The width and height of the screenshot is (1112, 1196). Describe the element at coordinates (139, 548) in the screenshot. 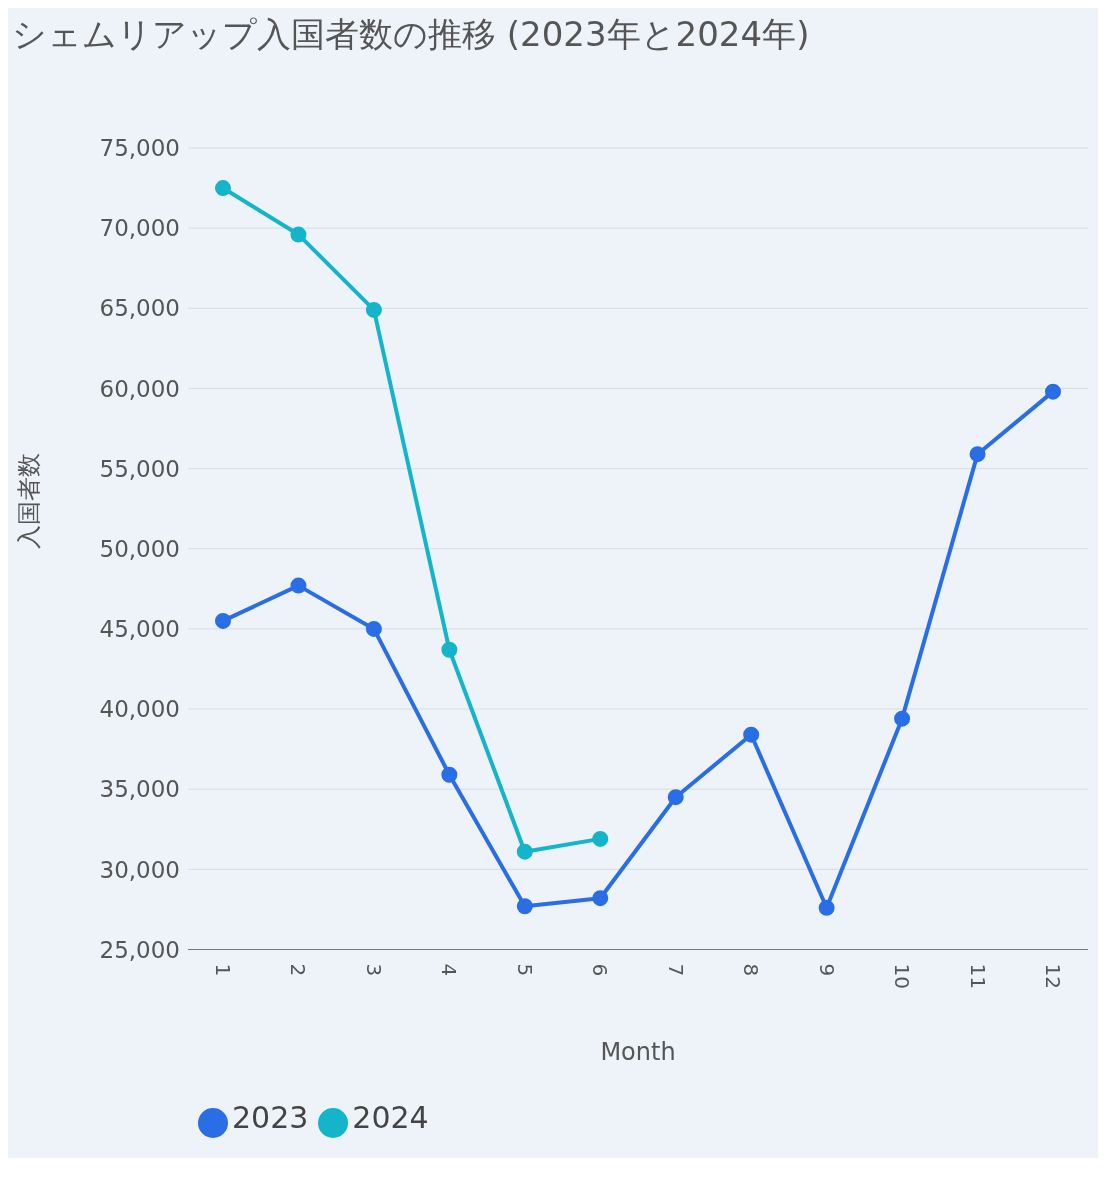

I see `y-tick-label: 50,000` at that location.